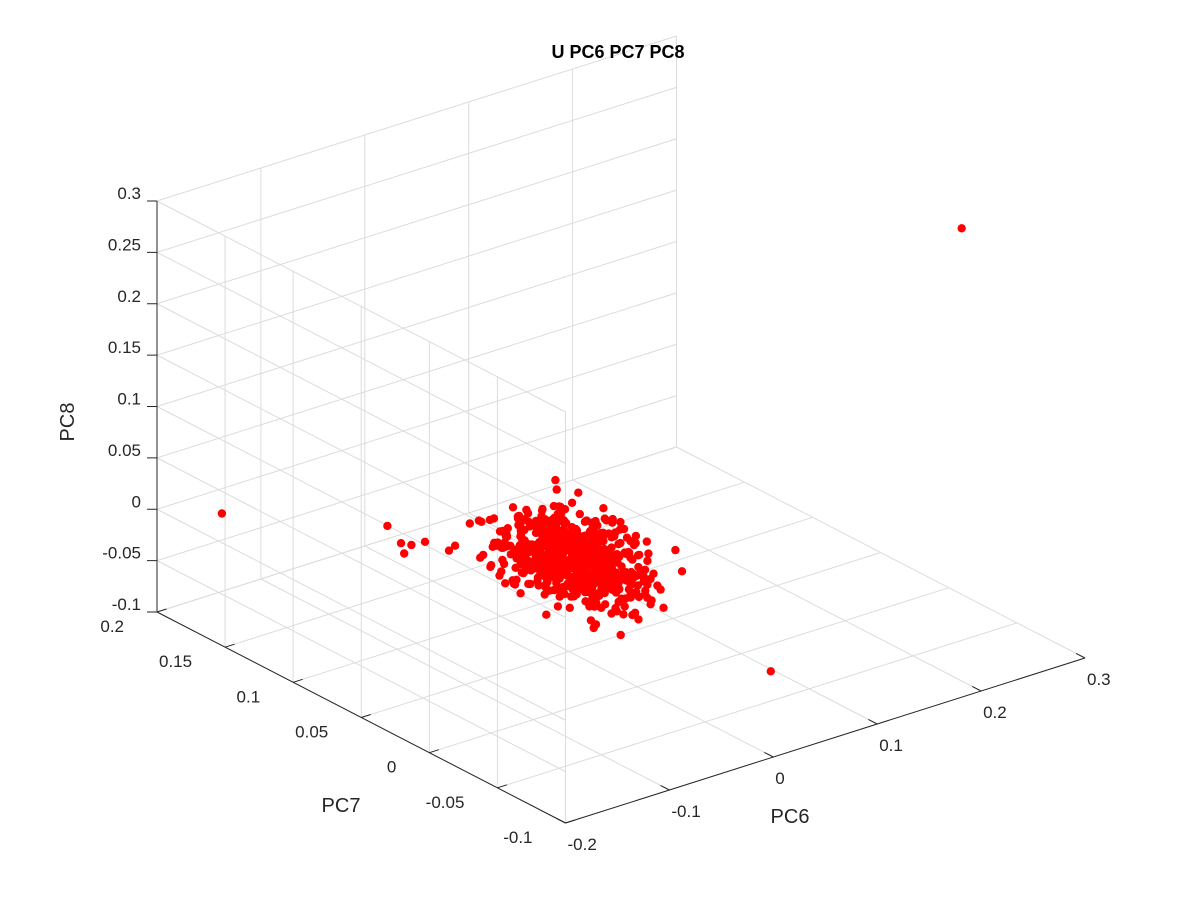 The height and width of the screenshot is (900, 1200). I want to click on x-tick-label: 0.1, so click(891, 745).